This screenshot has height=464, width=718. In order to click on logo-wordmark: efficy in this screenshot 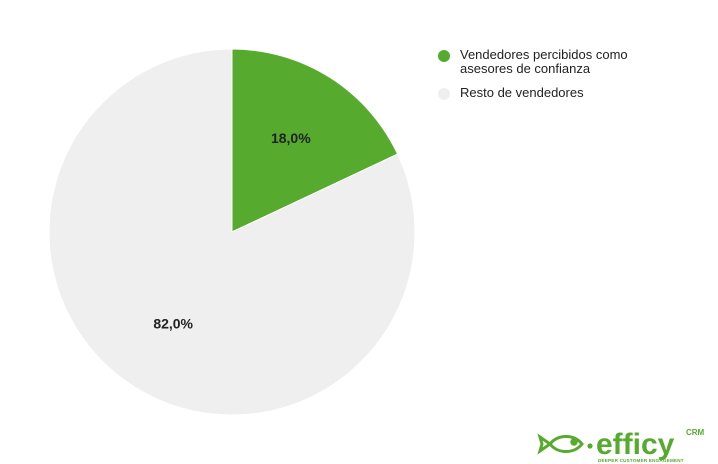, I will do `click(635, 444)`.